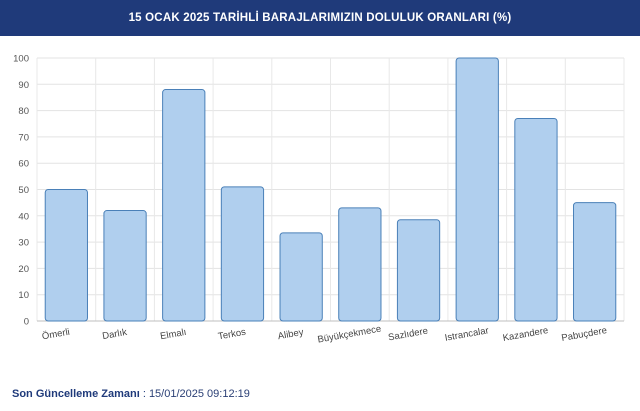  I want to click on x-tick-label: Elmalı, so click(173, 334).